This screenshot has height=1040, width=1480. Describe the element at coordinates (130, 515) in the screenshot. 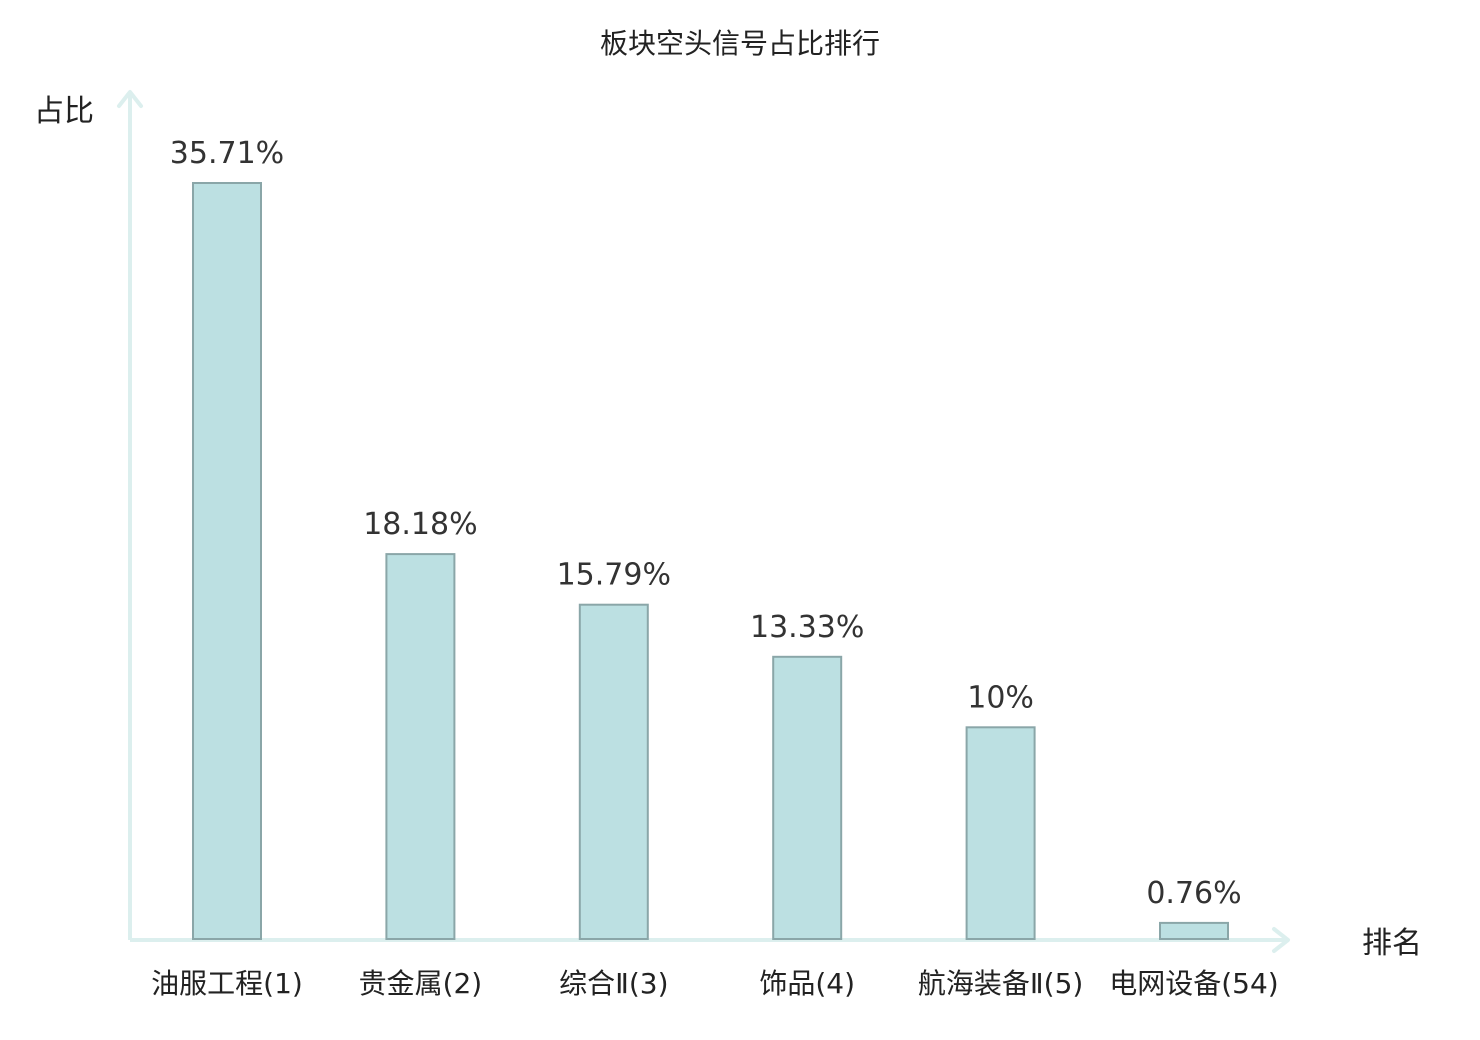

I see `y-axis` at that location.